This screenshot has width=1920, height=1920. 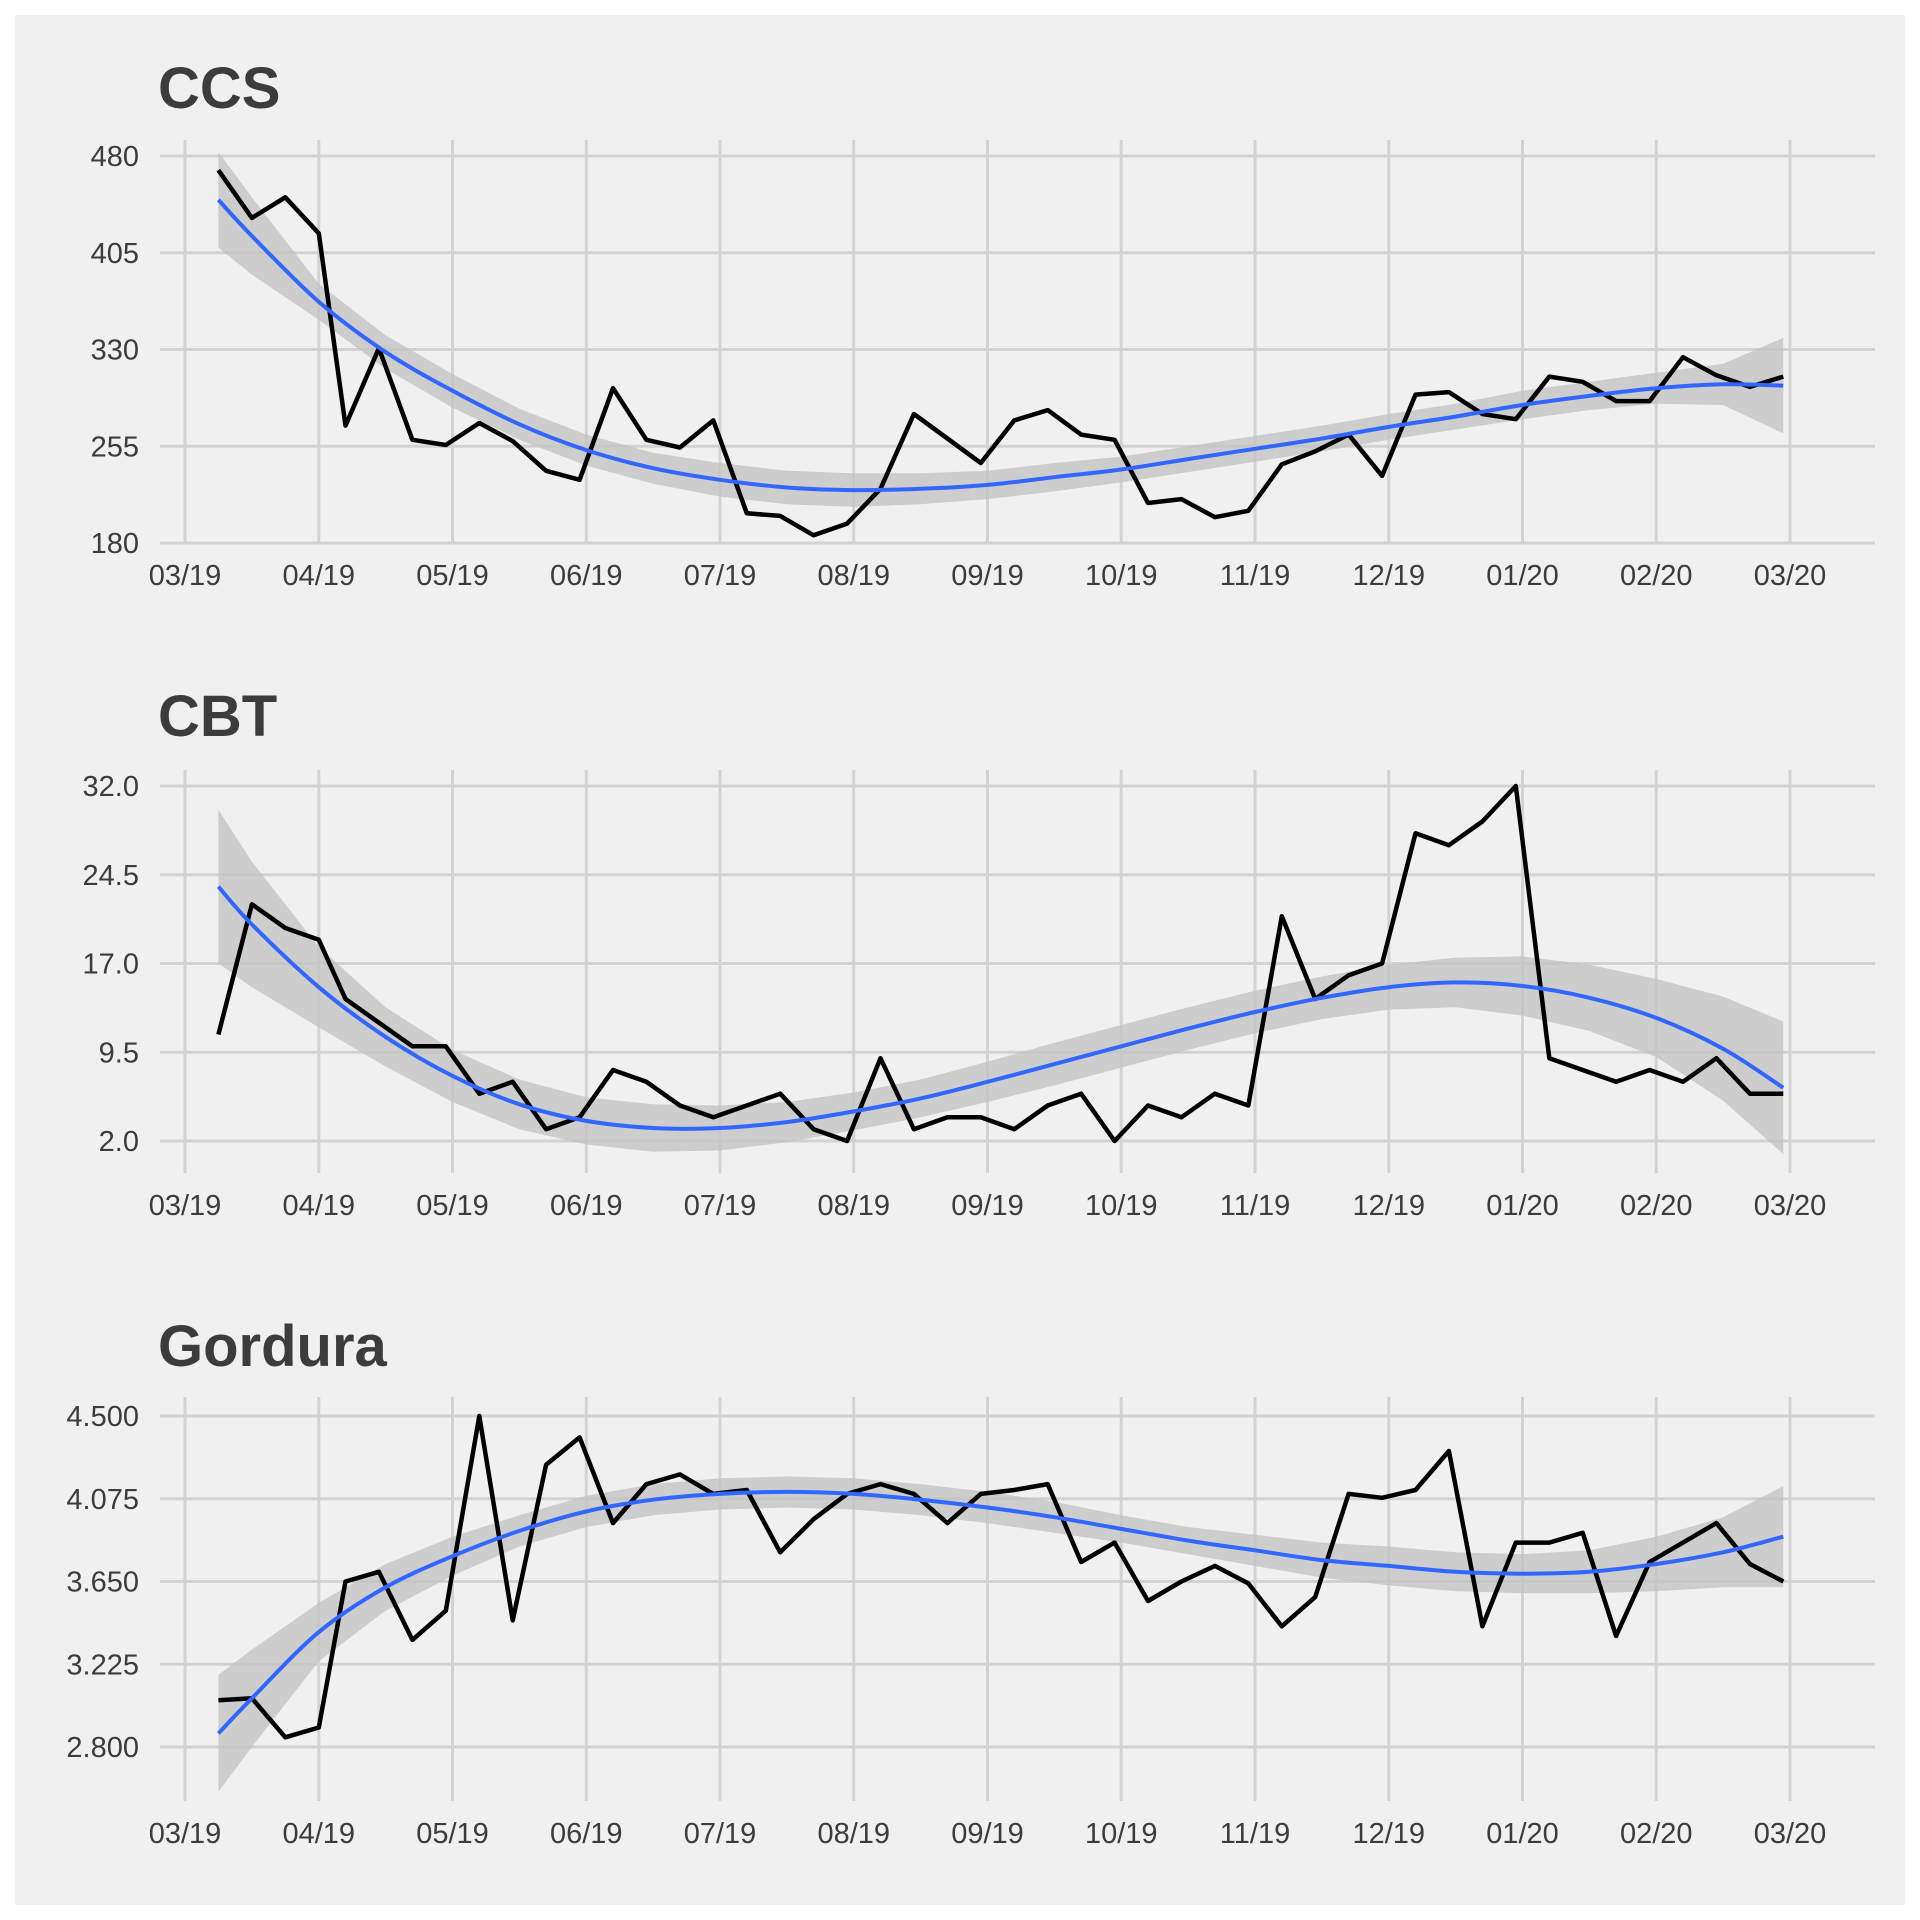 I want to click on y-tick-label: 180, so click(x=115, y=544).